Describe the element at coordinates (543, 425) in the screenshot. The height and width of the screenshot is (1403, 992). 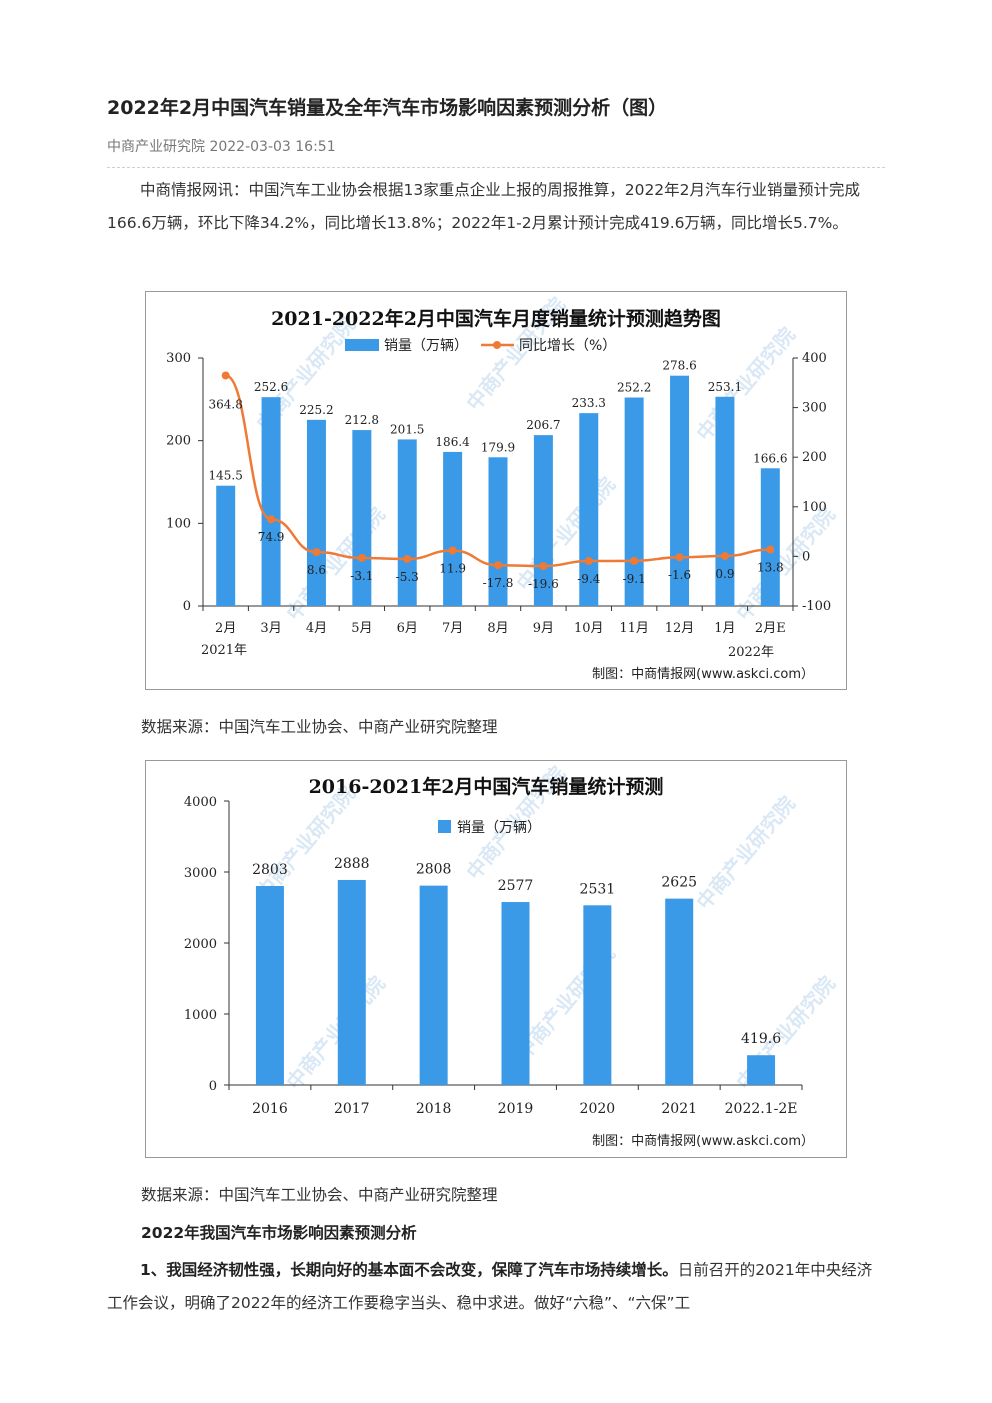
I see `chart1-bar-label: 206.7` at that location.